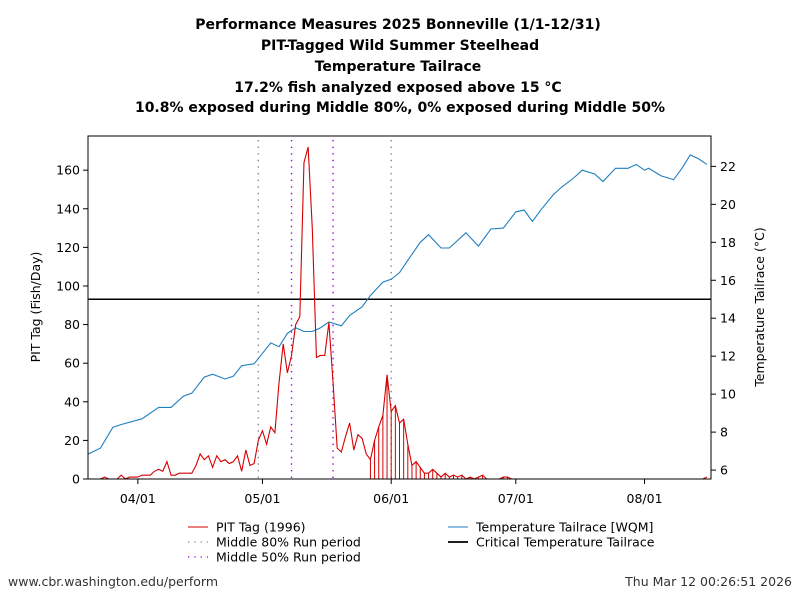 The width and height of the screenshot is (800, 600). Describe the element at coordinates (68, 247) in the screenshot. I see `y-tick-label-6: 120` at that location.